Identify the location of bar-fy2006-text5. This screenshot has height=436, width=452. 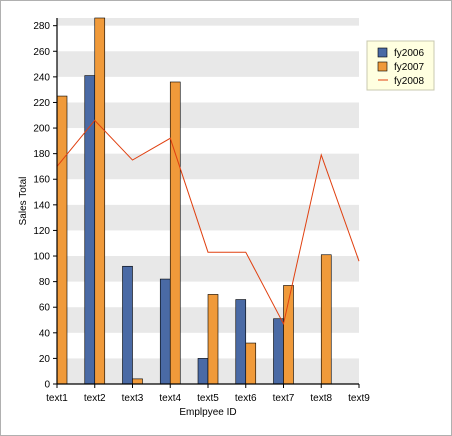
(203, 371).